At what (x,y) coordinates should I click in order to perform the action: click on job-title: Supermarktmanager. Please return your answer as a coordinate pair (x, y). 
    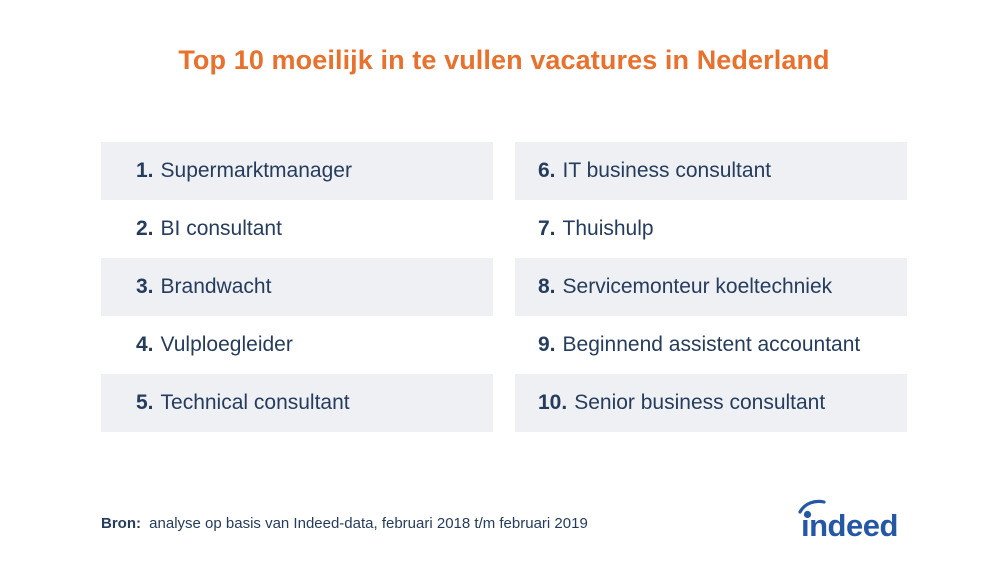
    Looking at the image, I should click on (256, 170).